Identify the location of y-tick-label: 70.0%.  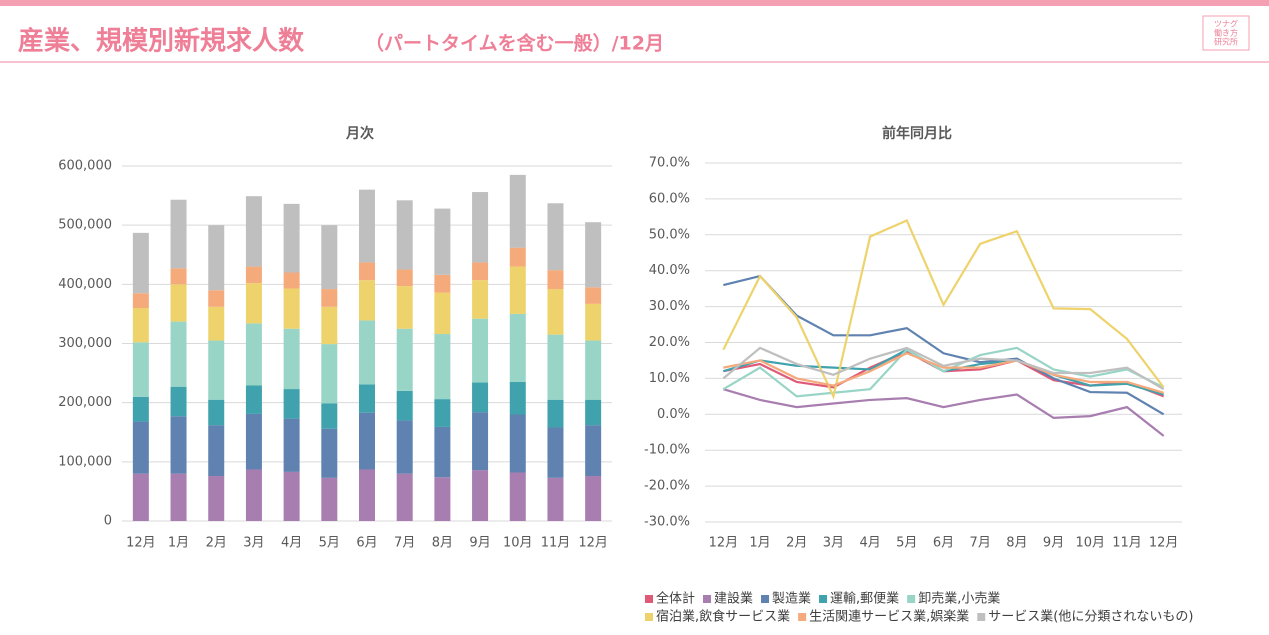
(669, 163).